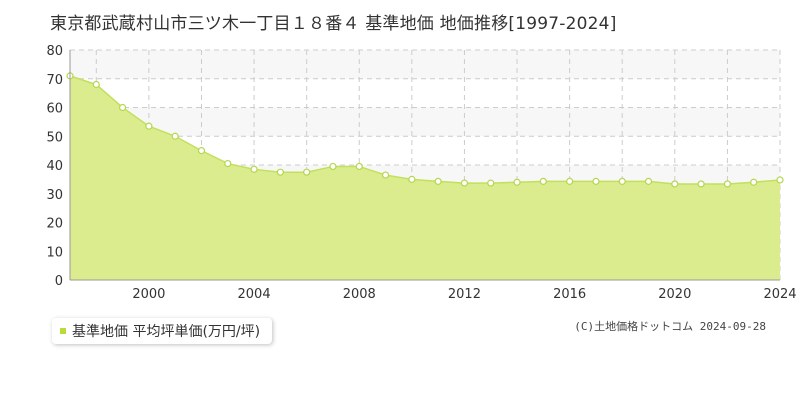 The width and height of the screenshot is (800, 400). I want to click on x-tick-label: 2000, so click(148, 293).